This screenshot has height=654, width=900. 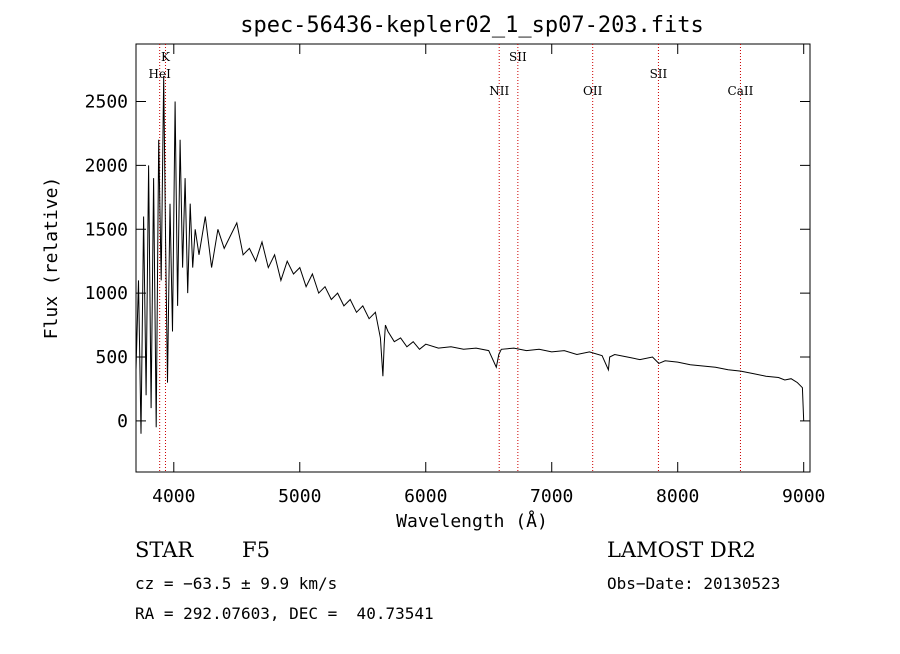 What do you see at coordinates (803, 496) in the screenshot?
I see `x-tick-label: 9000` at bounding box center [803, 496].